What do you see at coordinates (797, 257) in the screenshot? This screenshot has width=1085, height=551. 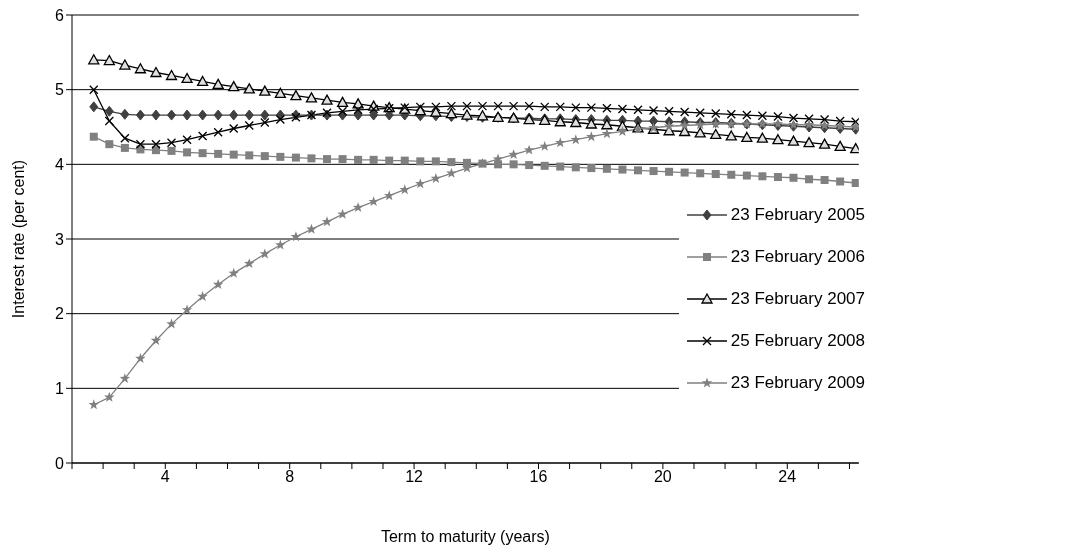 I see `legend-label: 23 February 2006` at bounding box center [797, 257].